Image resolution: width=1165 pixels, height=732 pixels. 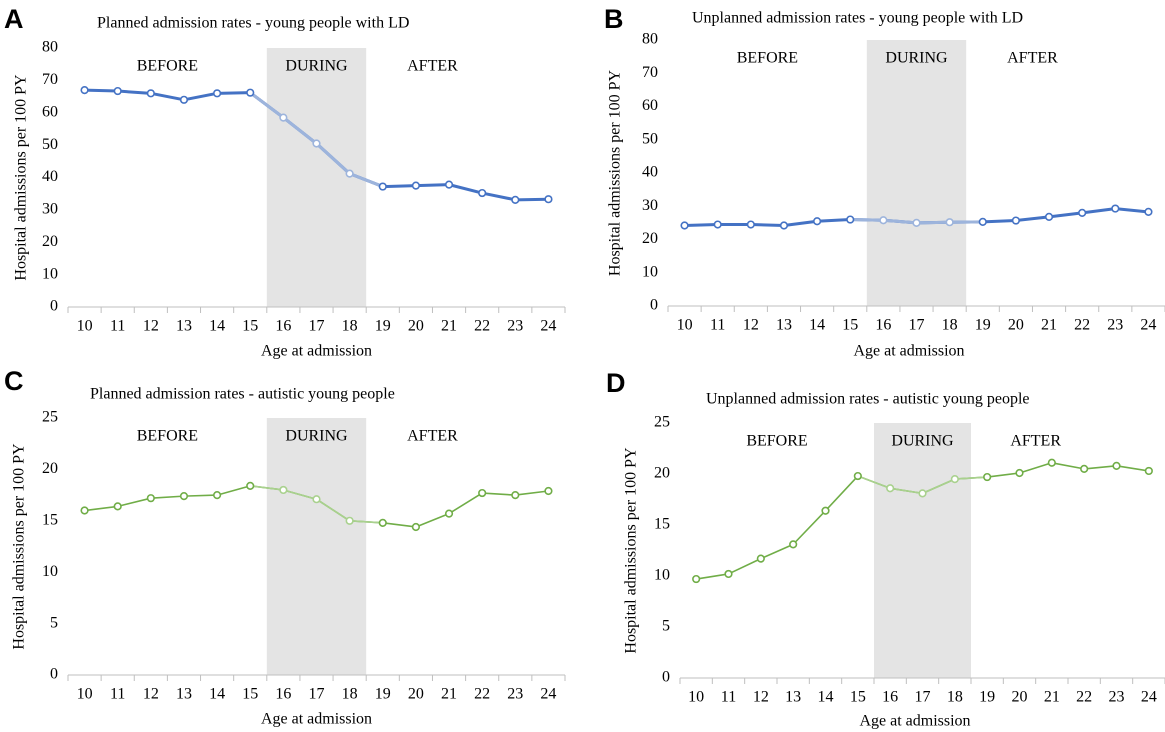 I want to click on x-tick-label: 20, so click(x=1020, y=697).